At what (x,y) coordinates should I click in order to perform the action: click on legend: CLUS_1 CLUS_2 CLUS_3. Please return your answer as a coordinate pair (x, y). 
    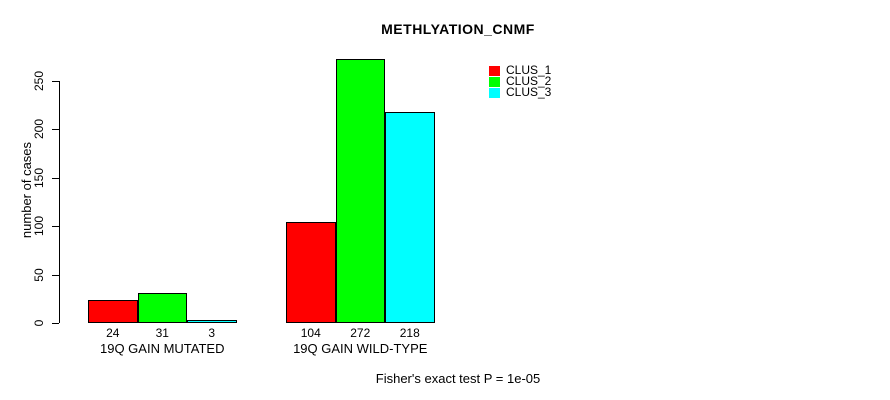
    Looking at the image, I should click on (520, 81).